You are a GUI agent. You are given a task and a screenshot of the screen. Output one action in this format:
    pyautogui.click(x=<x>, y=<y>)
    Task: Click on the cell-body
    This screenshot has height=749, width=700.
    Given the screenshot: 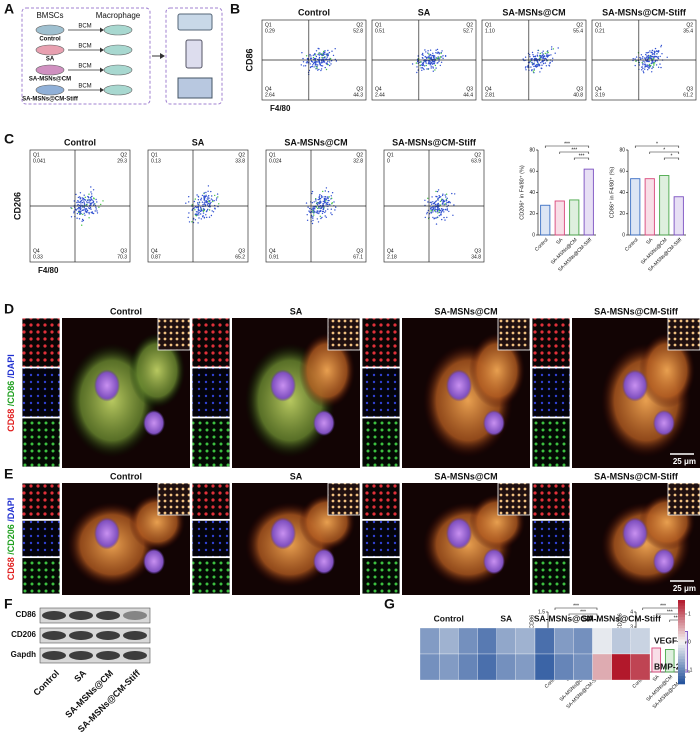 What is the action you would take?
    pyautogui.click(x=497, y=370)
    